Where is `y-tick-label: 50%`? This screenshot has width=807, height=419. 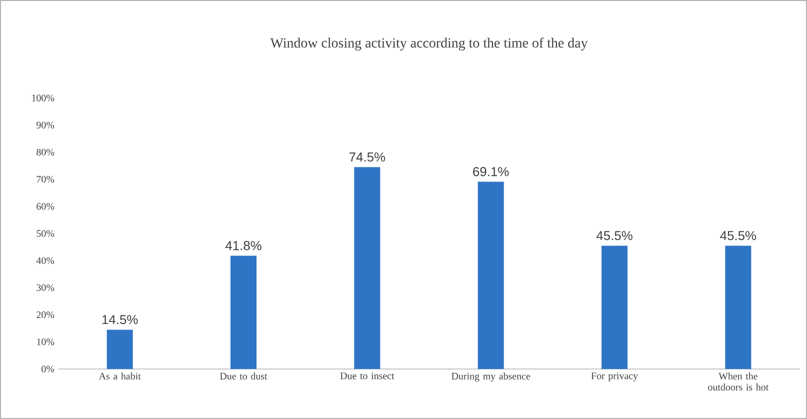 y-tick-label: 50% is located at coordinates (45, 233).